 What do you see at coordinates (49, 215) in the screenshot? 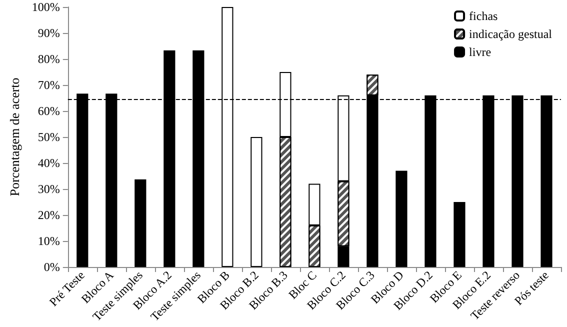
I see `y-tick-label: 20%` at bounding box center [49, 215].